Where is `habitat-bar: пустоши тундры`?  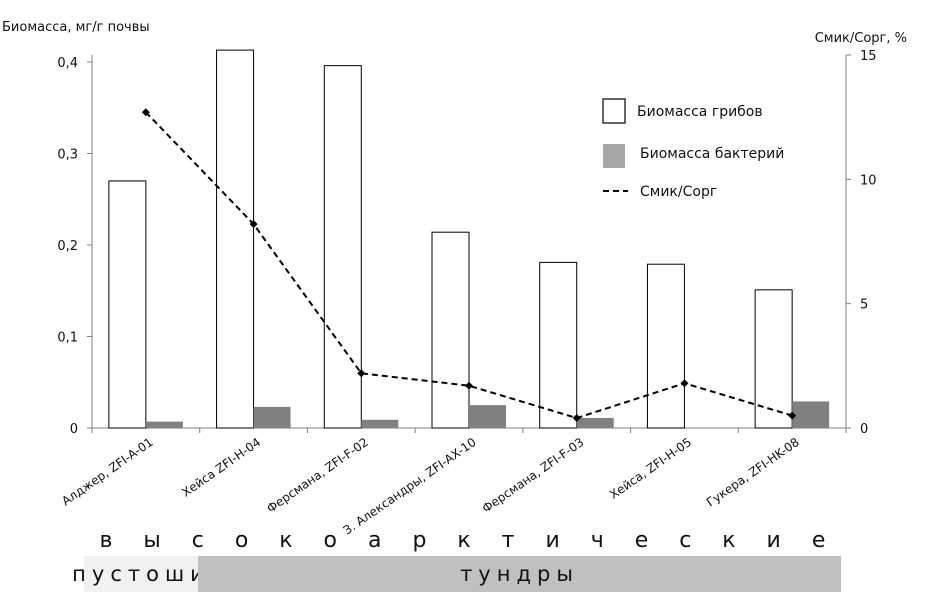
habitat-bar: пустоши тундры is located at coordinates (456, 574).